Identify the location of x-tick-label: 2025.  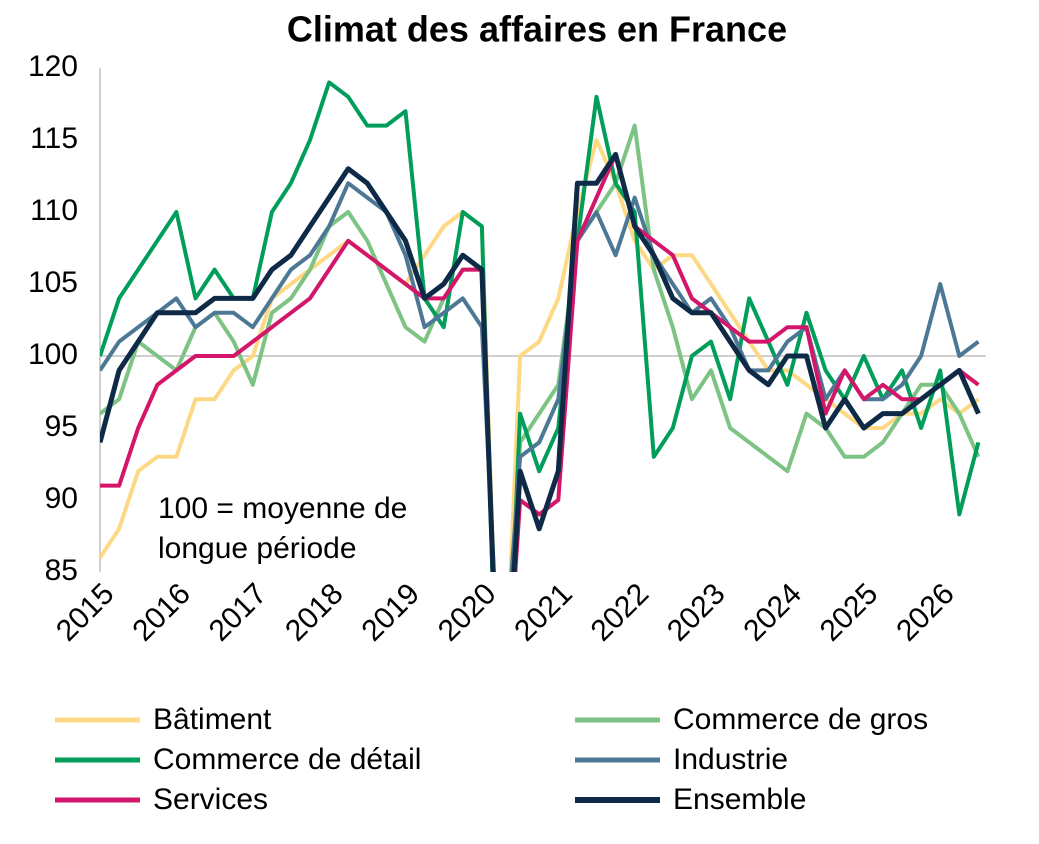
(849, 612).